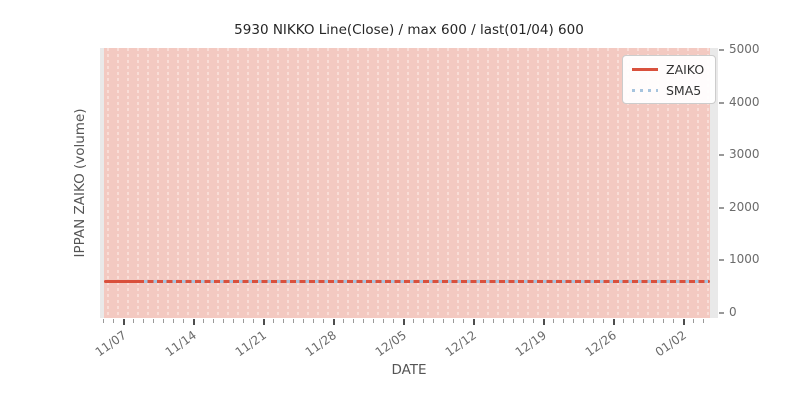 This screenshot has width=800, height=400. Describe the element at coordinates (733, 312) in the screenshot. I see `y-tick-label: 0` at that location.